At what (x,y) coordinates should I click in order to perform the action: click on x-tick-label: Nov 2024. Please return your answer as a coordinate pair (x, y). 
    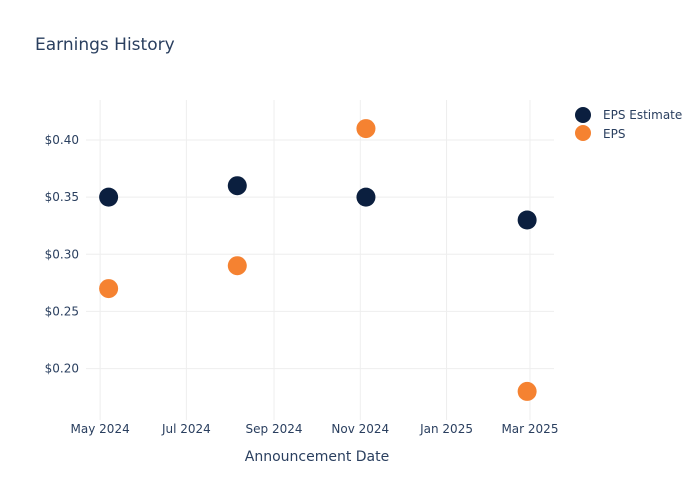
    Looking at the image, I should click on (360, 429).